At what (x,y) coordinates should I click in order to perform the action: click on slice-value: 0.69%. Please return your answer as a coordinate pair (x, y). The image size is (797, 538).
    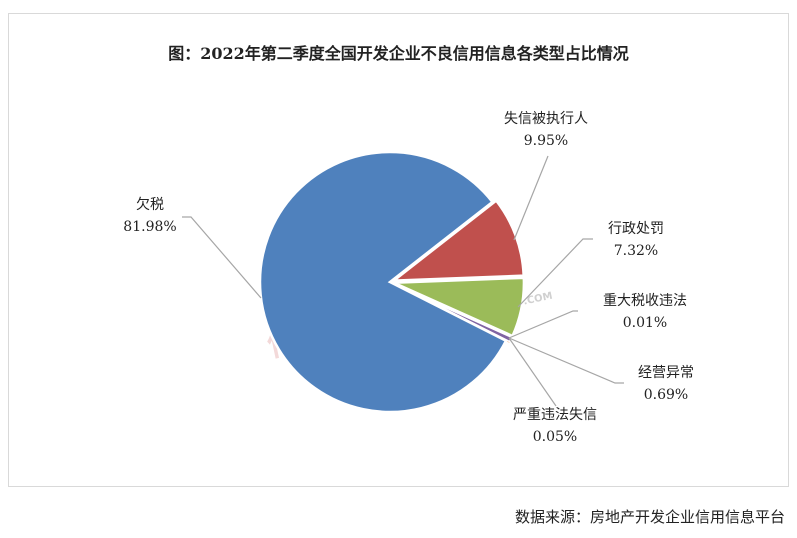
    Looking at the image, I should click on (666, 395).